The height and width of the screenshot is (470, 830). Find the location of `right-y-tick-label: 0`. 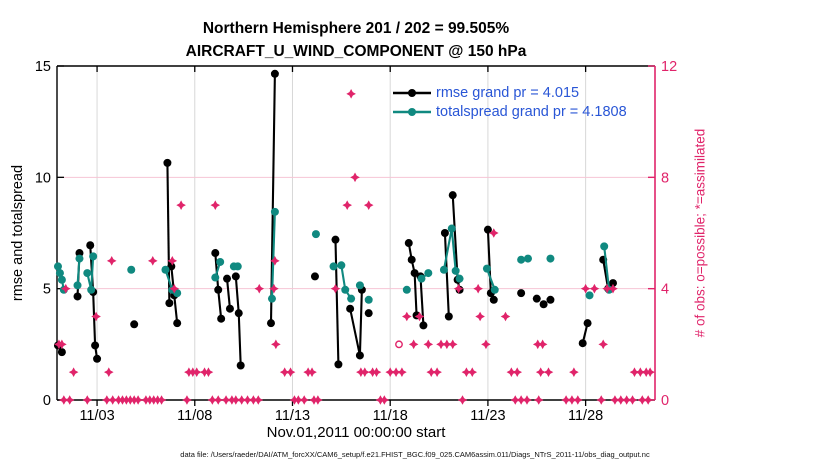

right-y-tick-label: 0 is located at coordinates (665, 401).